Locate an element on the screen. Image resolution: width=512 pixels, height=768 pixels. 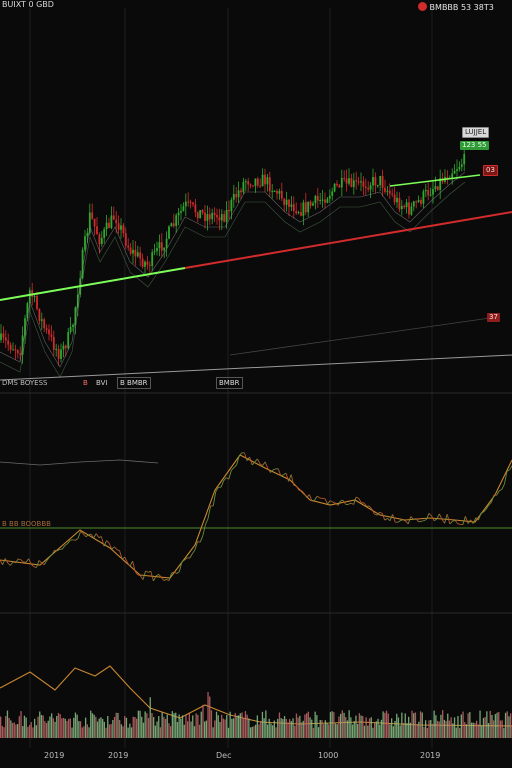
indicator-badge-b: BVI is located at coordinates (102, 383).